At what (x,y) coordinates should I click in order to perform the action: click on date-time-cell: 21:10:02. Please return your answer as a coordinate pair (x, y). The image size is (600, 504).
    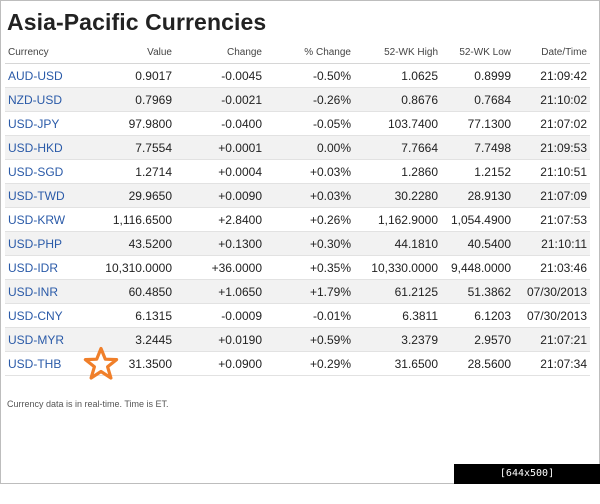
    Looking at the image, I should click on (552, 99).